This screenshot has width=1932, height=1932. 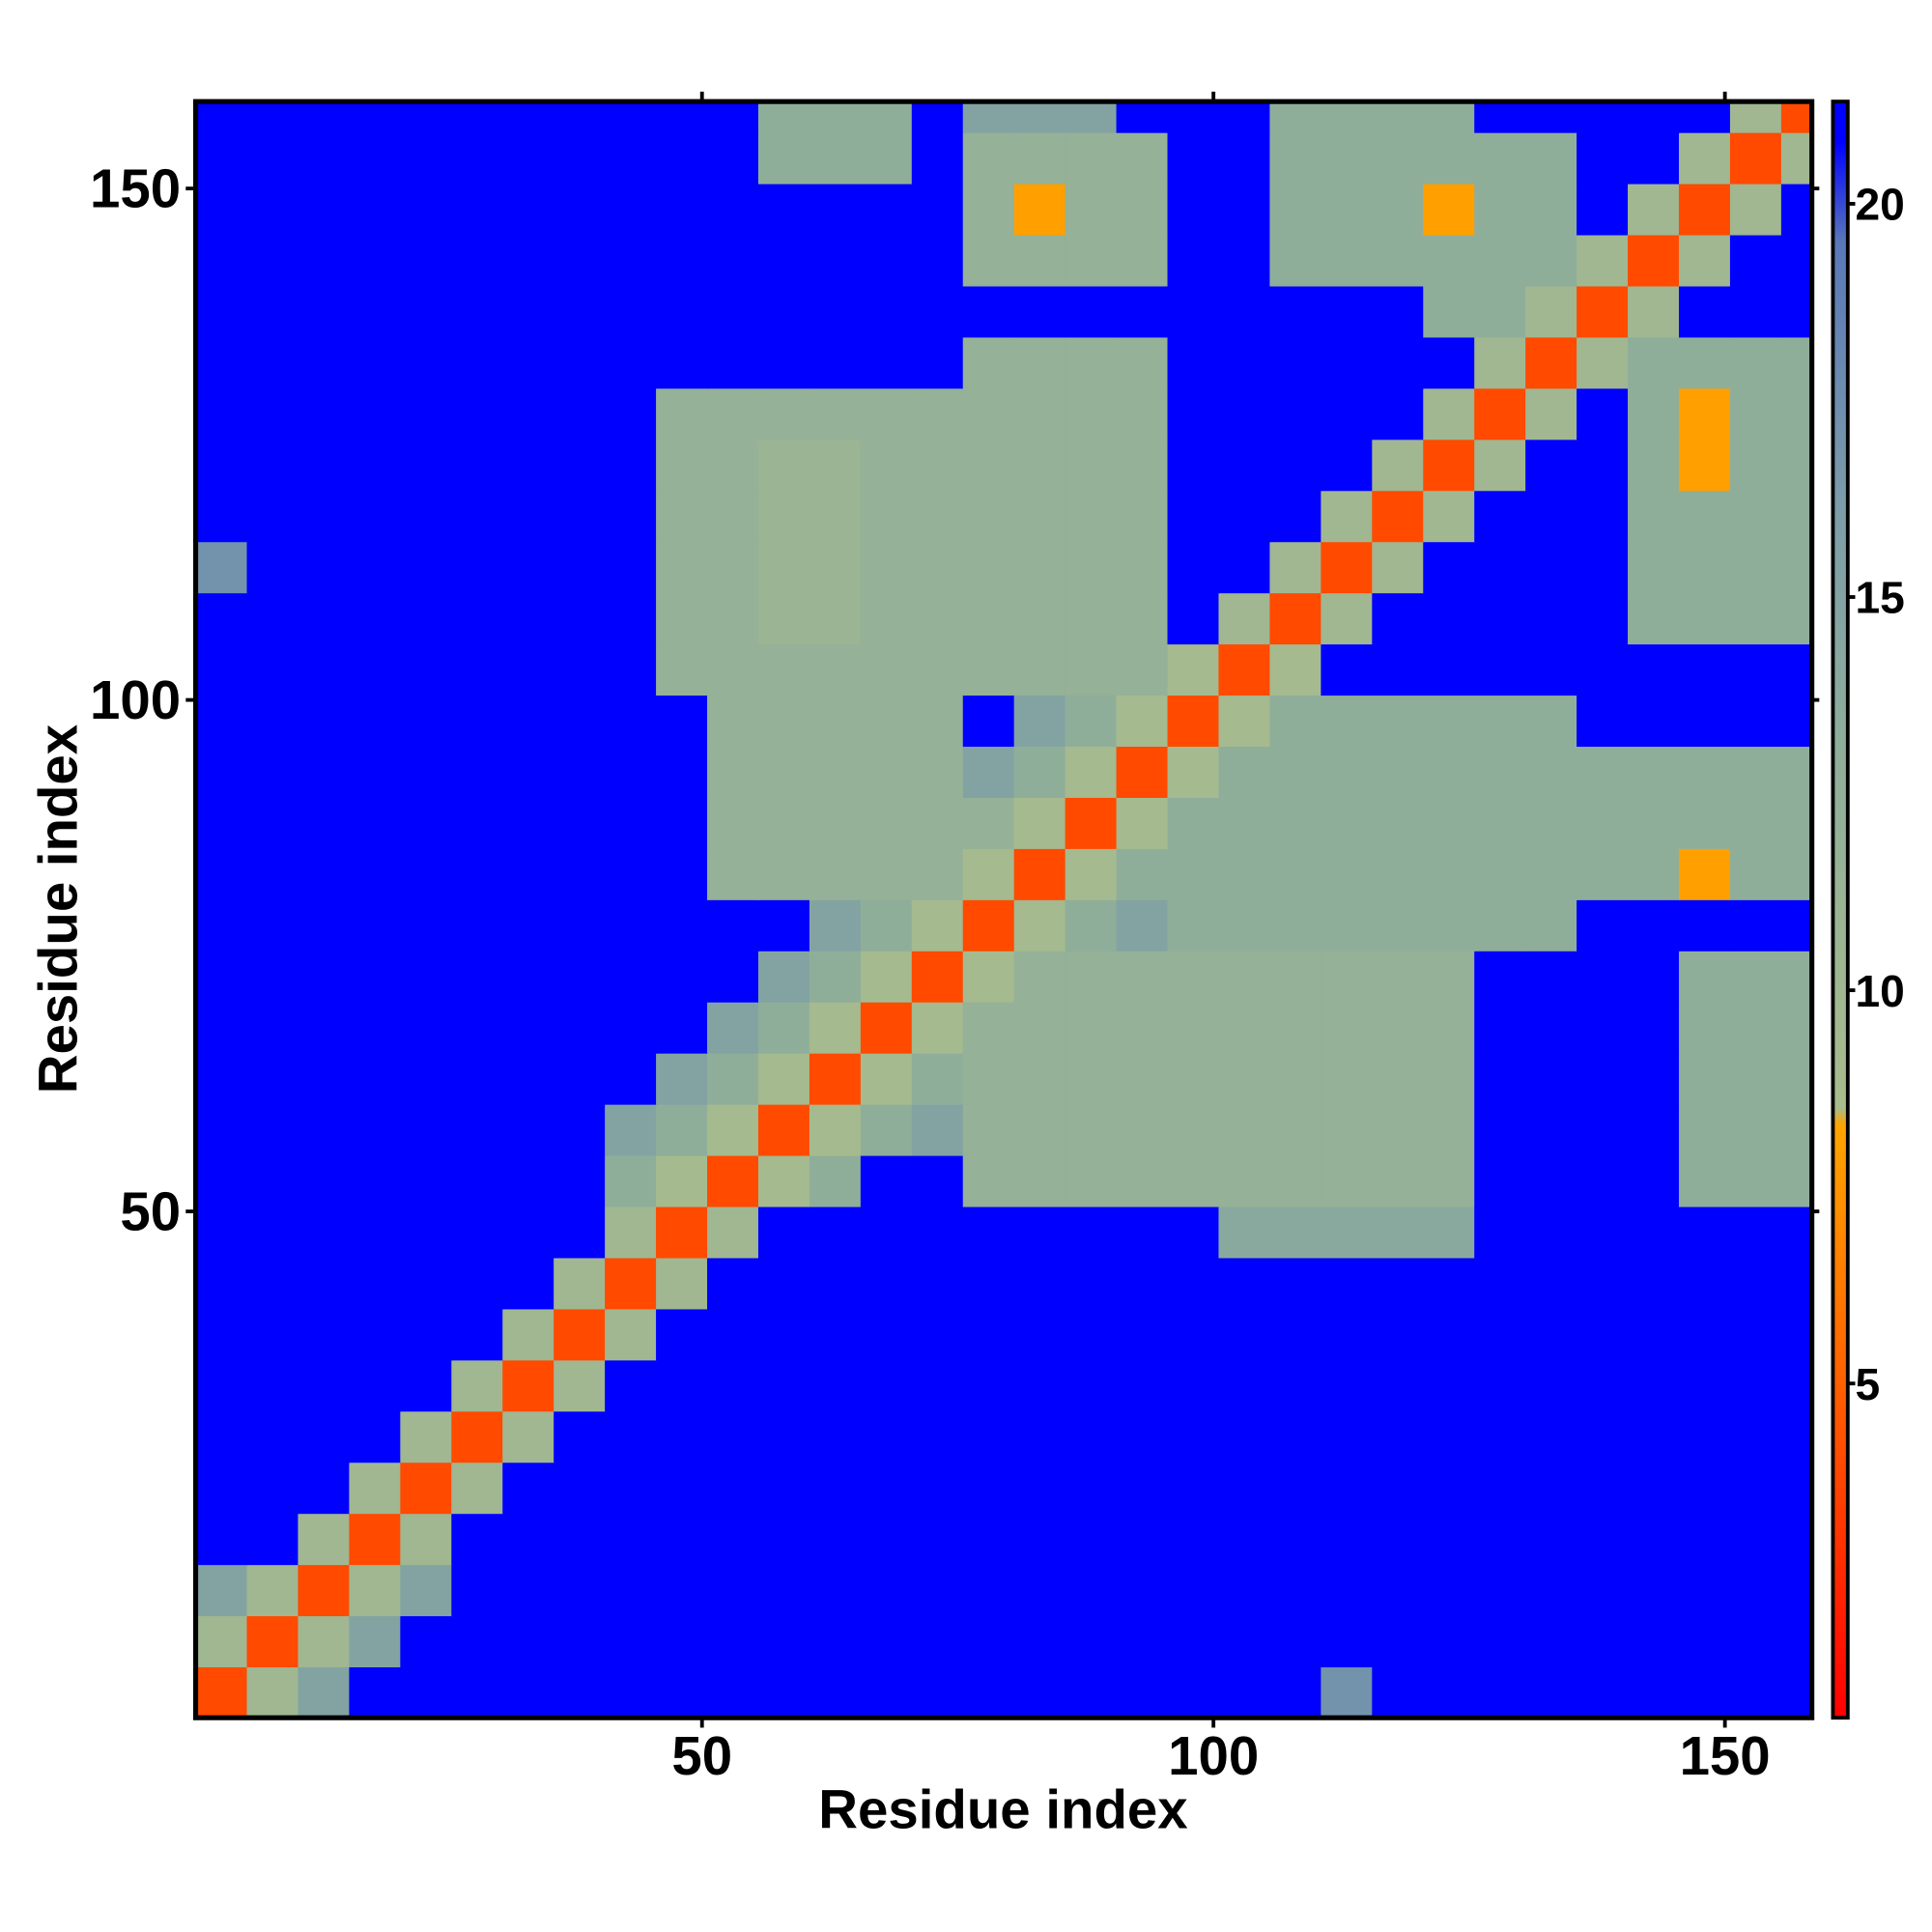 What do you see at coordinates (1880, 991) in the screenshot?
I see `colorbar-tick-label: 10` at bounding box center [1880, 991].